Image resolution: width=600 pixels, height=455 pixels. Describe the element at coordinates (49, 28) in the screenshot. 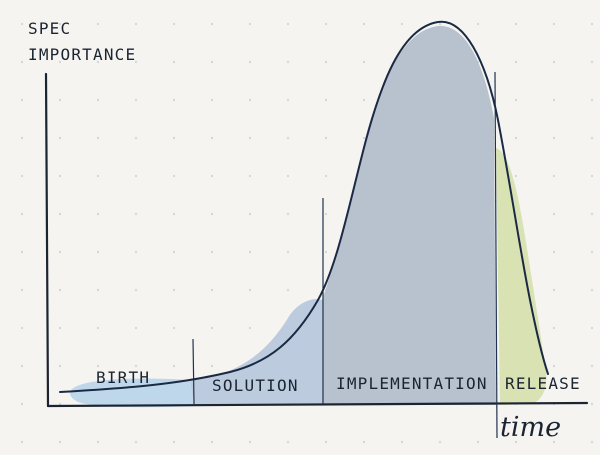

I see `y-axis-label-line1: SPEC` at that location.